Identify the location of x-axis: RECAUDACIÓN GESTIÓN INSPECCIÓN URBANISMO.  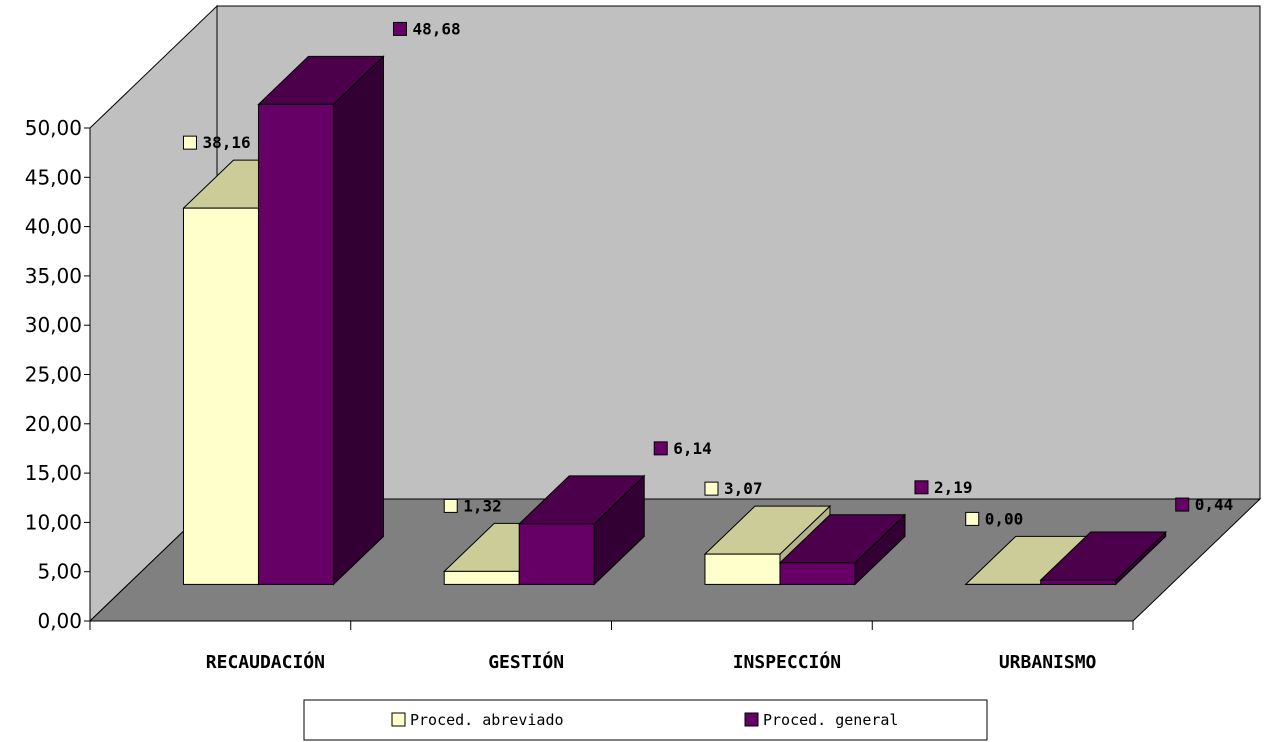
(611, 646).